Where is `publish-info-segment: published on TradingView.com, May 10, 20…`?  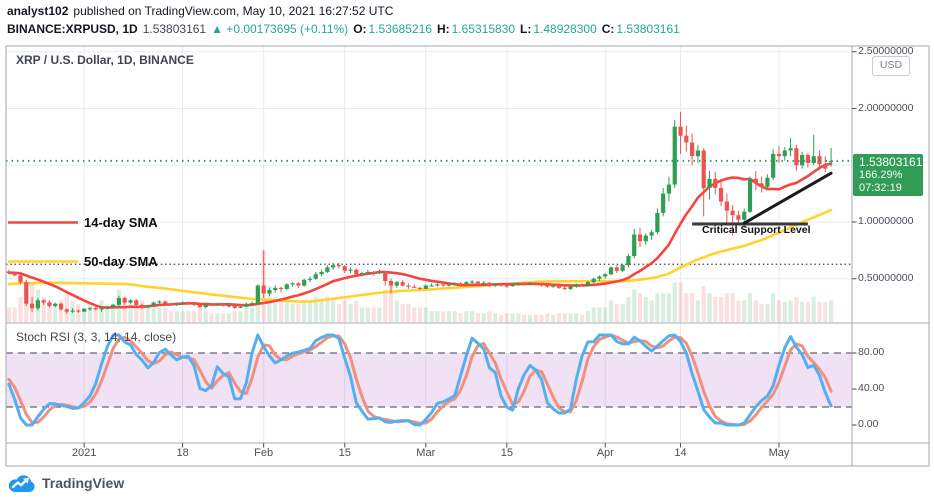 publish-info-segment: published on TradingView.com, May 10, 20… is located at coordinates (233, 11).